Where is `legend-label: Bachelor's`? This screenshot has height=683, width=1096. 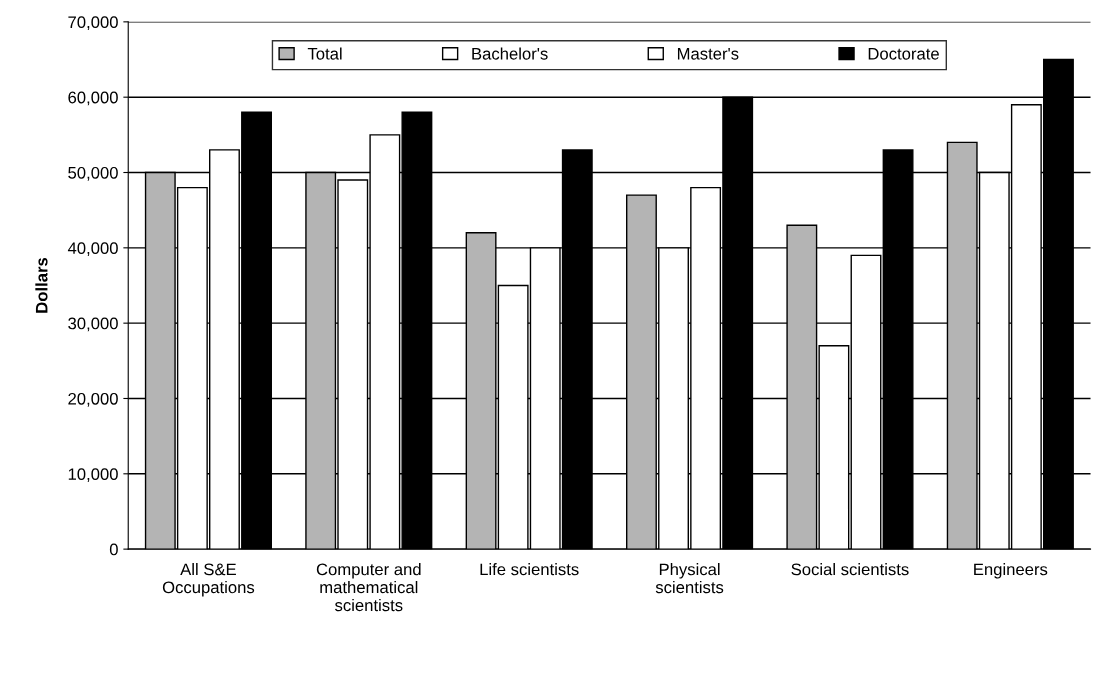
legend-label: Bachelor's is located at coordinates (510, 53).